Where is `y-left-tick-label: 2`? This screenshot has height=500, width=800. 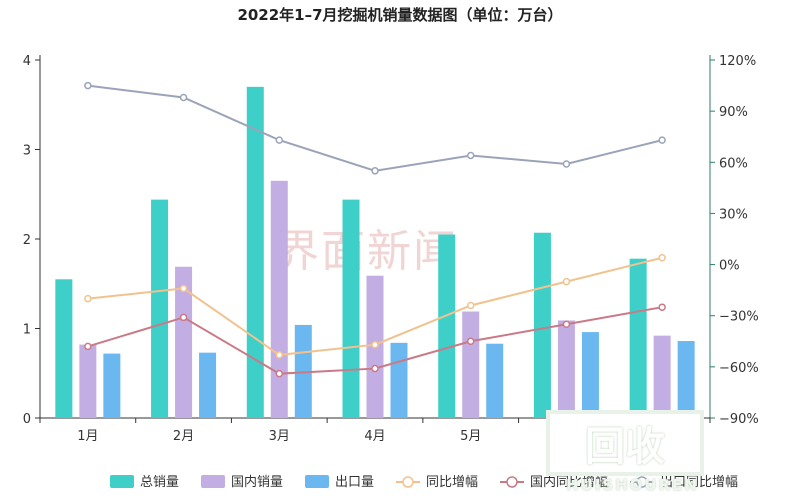 y-left-tick-label: 2 is located at coordinates (27, 240).